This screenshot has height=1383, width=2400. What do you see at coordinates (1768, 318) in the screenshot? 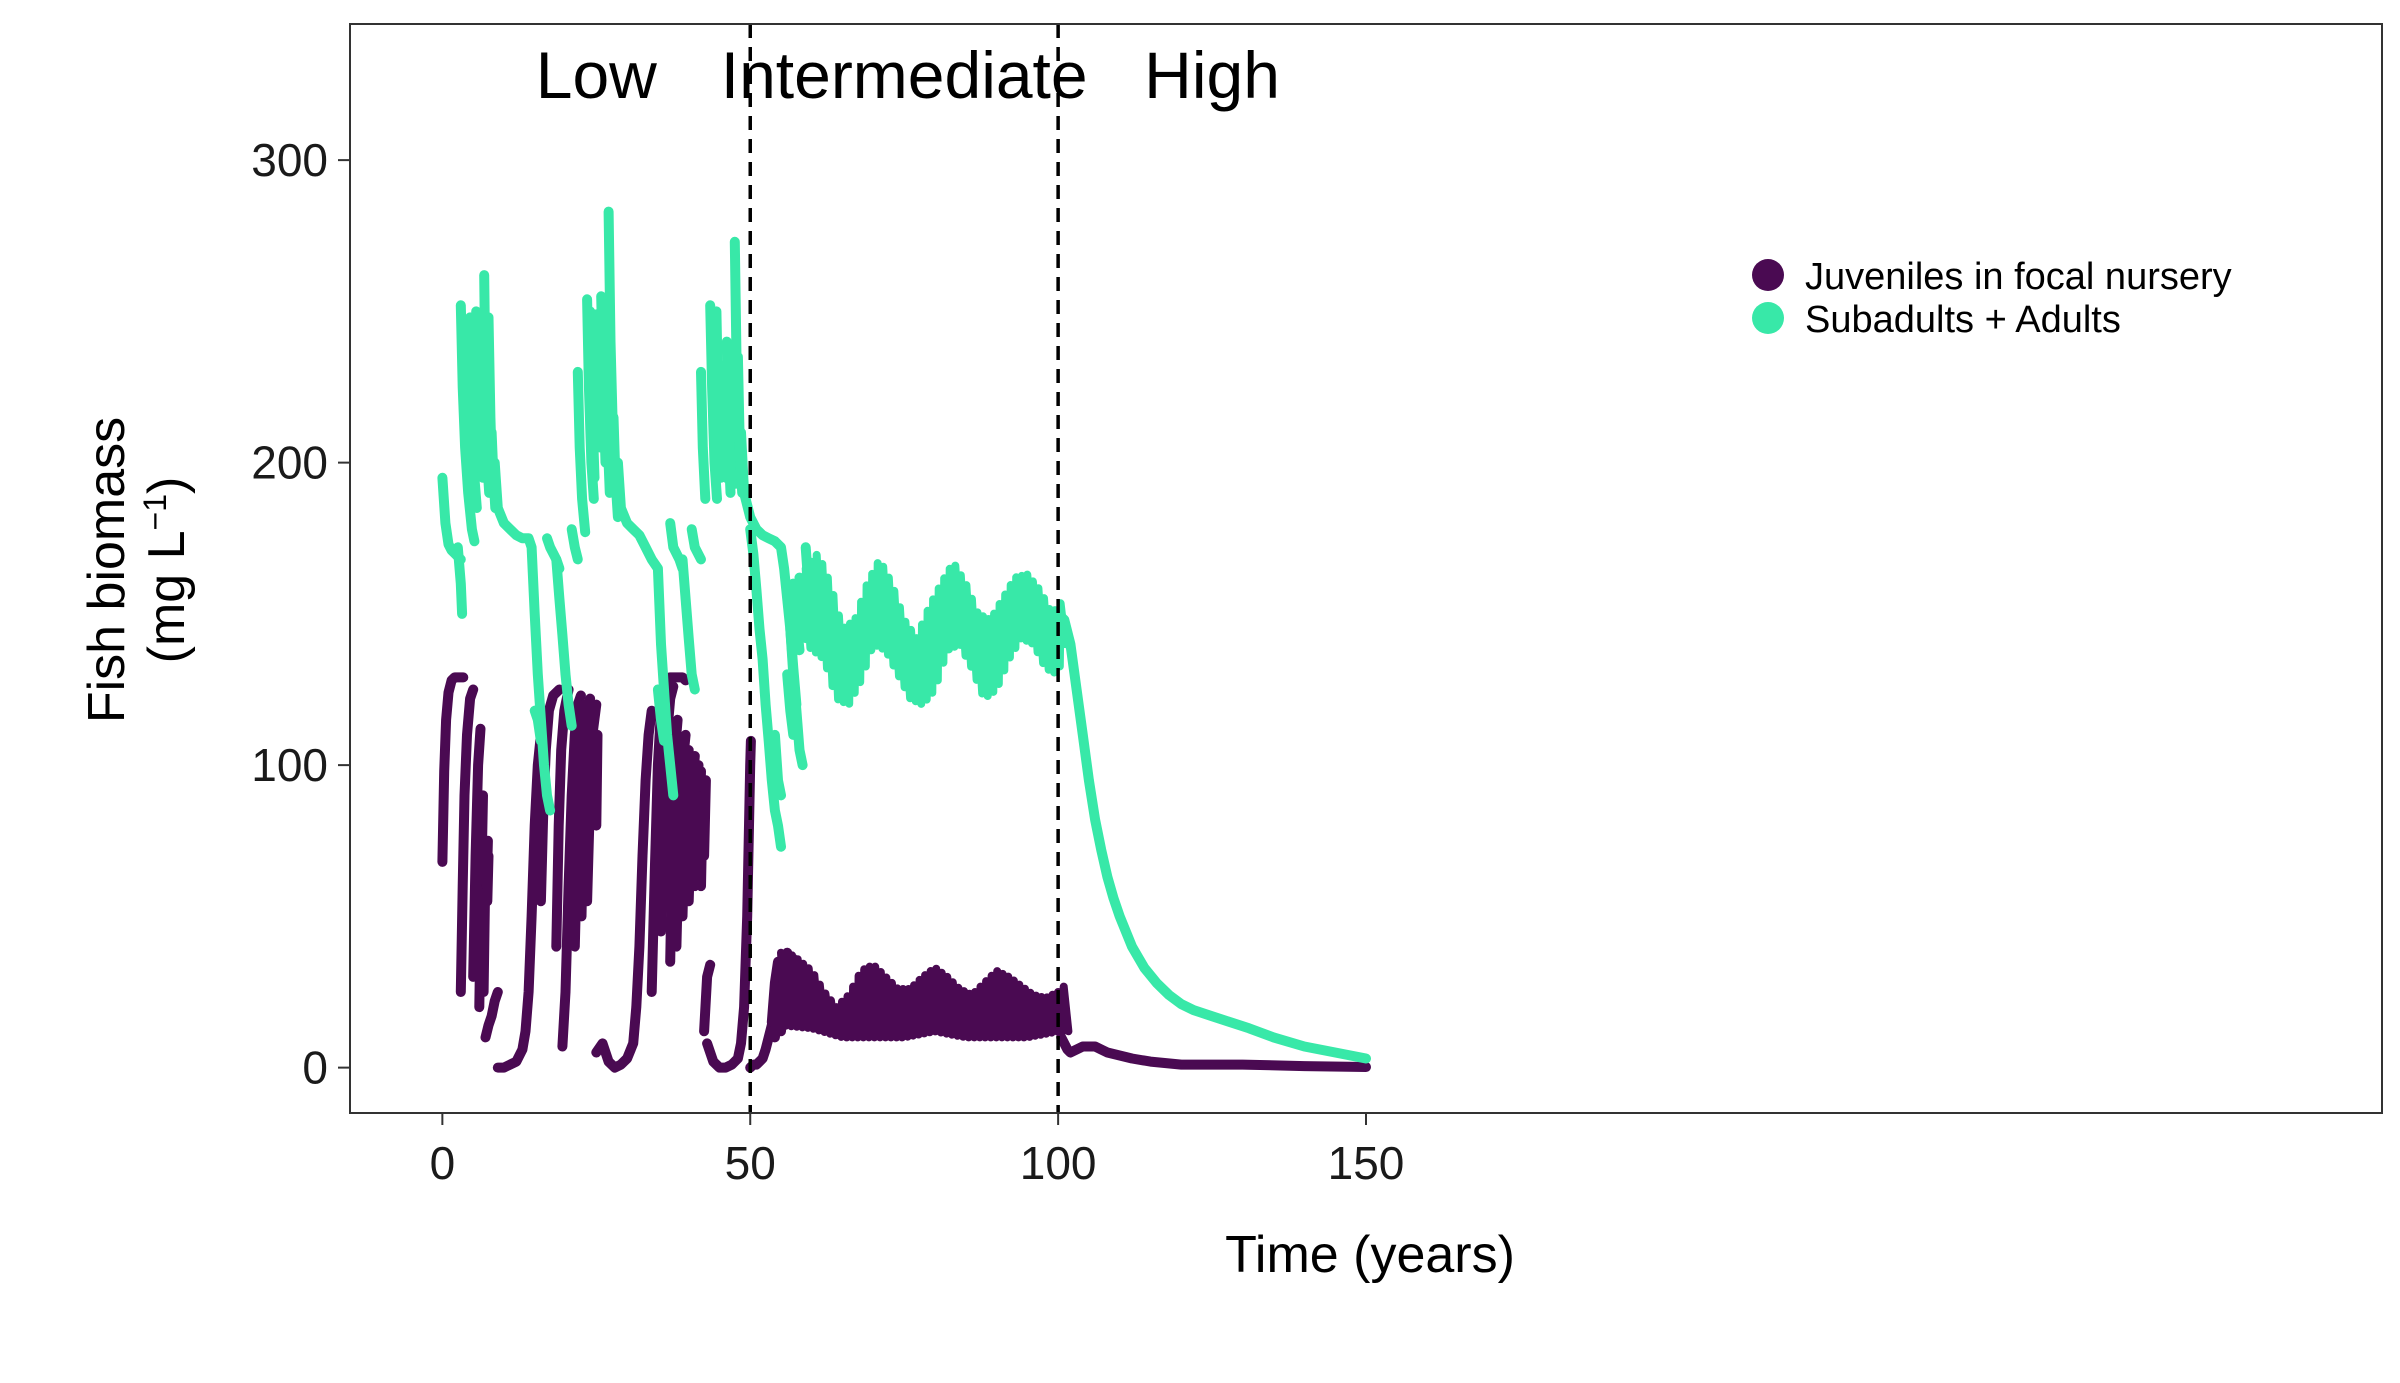
I see `legend-adults-marker` at bounding box center [1768, 318].